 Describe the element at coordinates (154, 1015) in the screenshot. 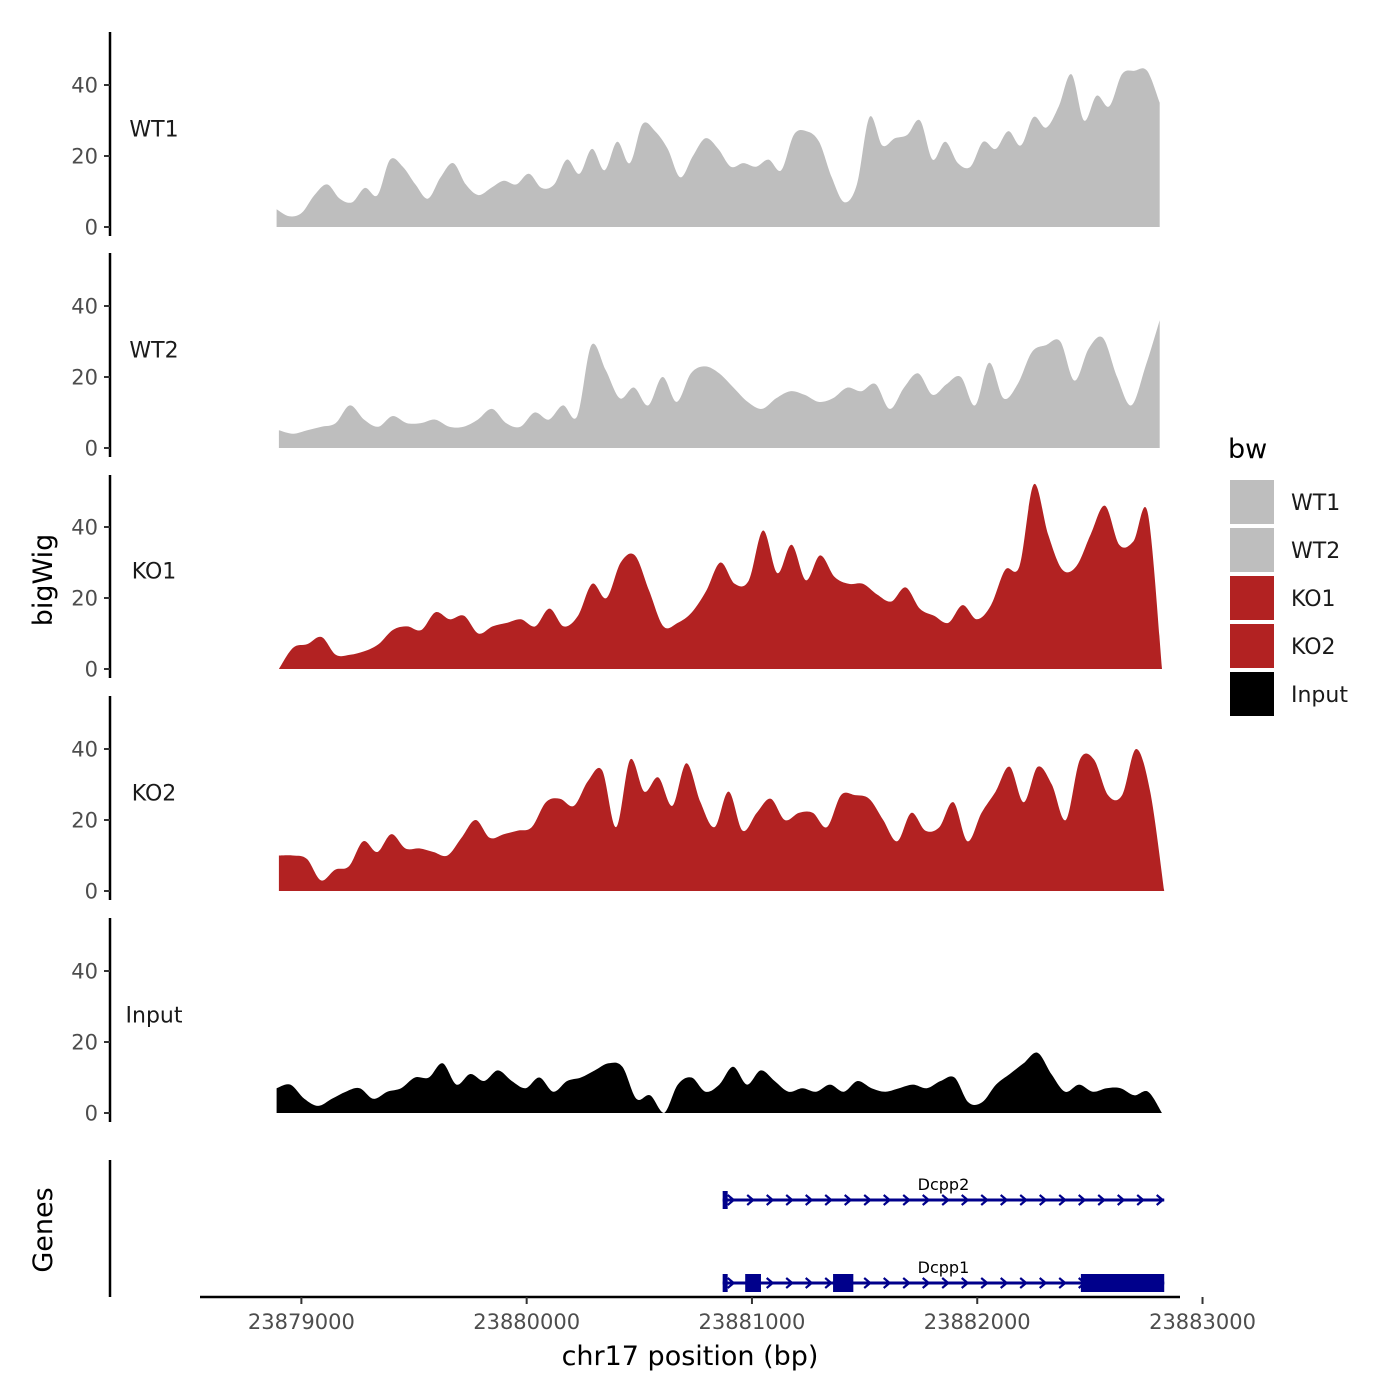

I see `track-label-input: Input` at that location.